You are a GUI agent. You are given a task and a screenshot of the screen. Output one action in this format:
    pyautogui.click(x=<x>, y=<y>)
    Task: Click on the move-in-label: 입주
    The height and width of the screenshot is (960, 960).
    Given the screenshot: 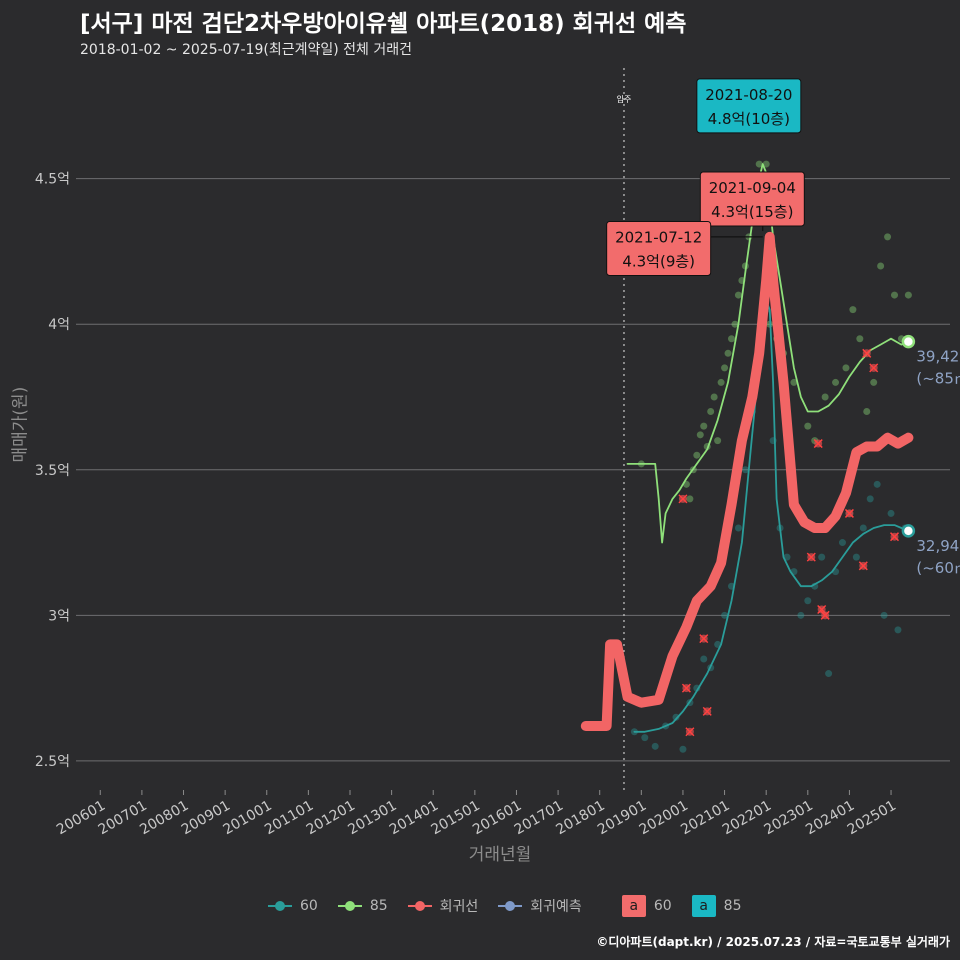 What is the action you would take?
    pyautogui.click(x=624, y=99)
    